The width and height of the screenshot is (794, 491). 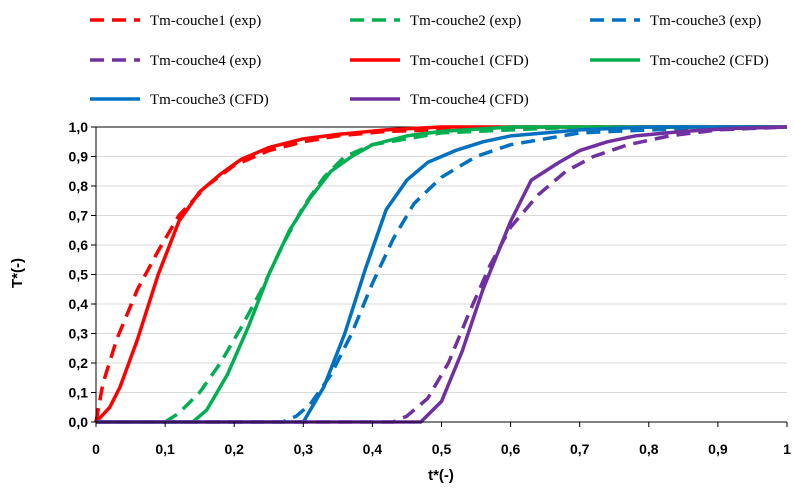 I want to click on y-tick-label: 0,5, so click(x=79, y=275).